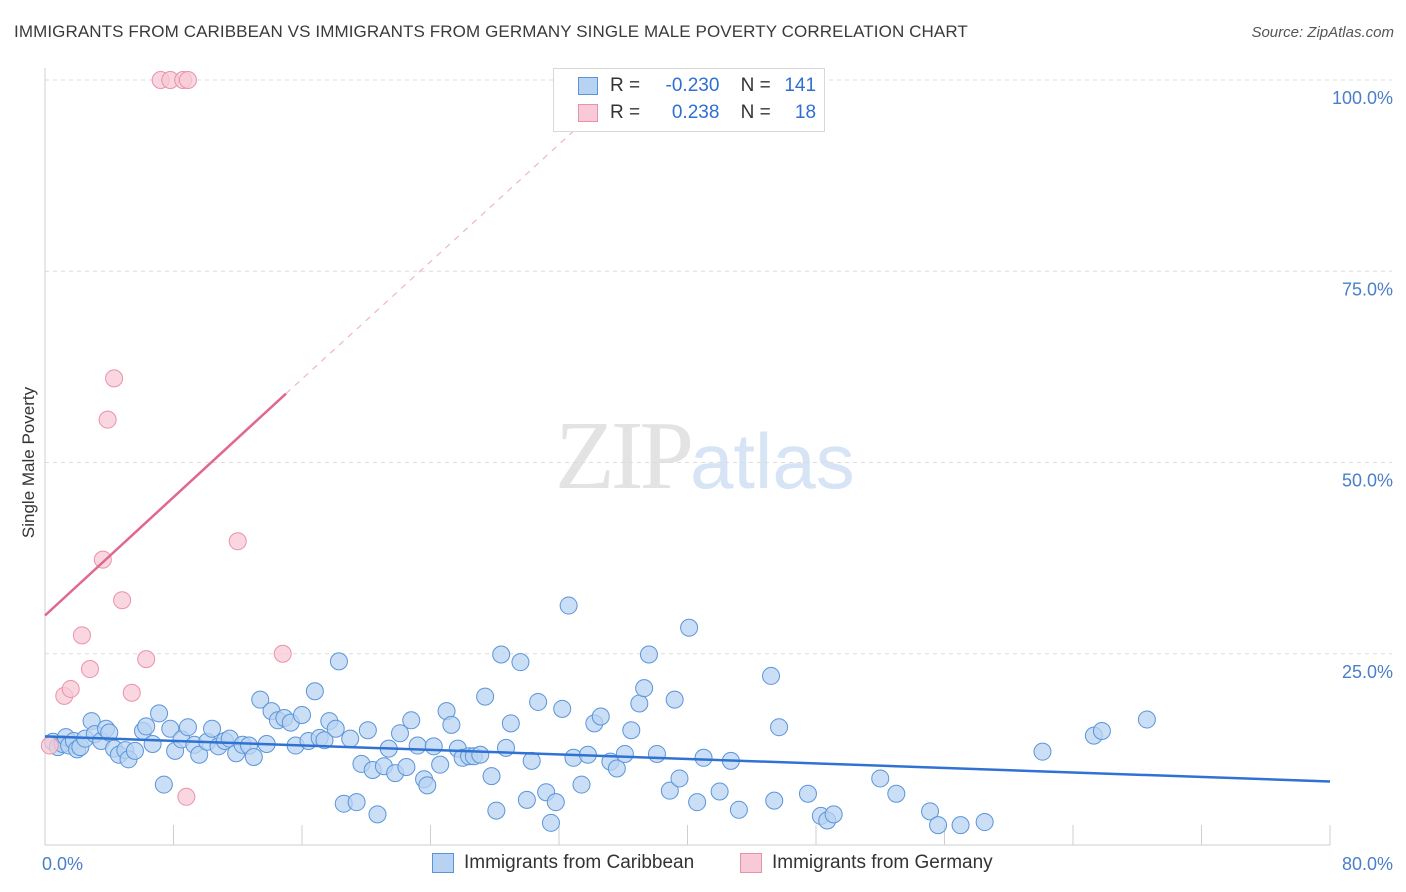 The image size is (1406, 892). I want to click on legend-row-caribbean: R = -0.230 N = 141, so click(697, 87).